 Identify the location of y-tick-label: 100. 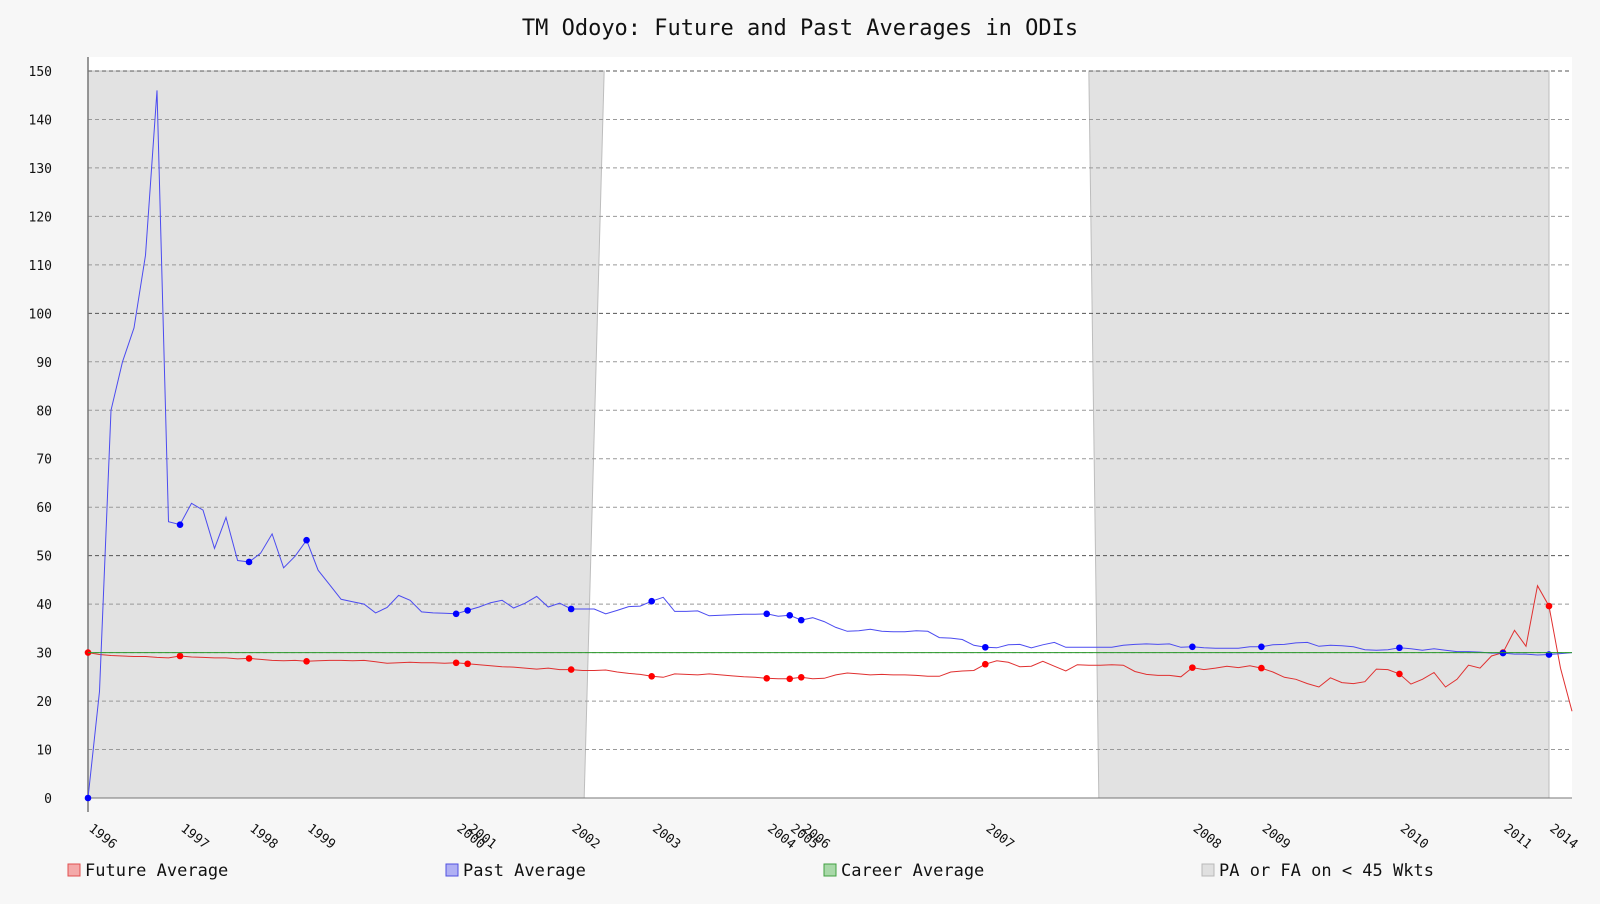
(40, 314).